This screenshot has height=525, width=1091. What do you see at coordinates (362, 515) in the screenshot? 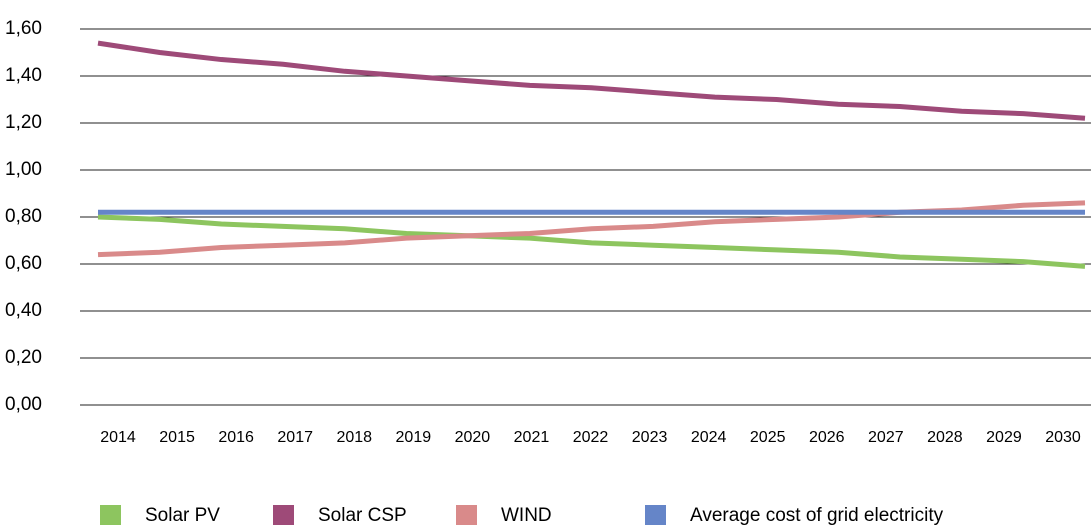
I see `legend-label: Solar CSP` at bounding box center [362, 515].